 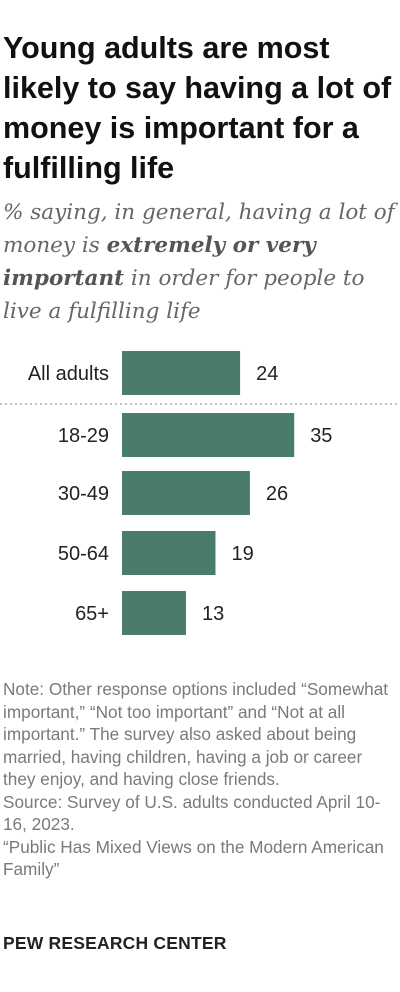 I want to click on category-label: All adults, so click(x=68, y=374).